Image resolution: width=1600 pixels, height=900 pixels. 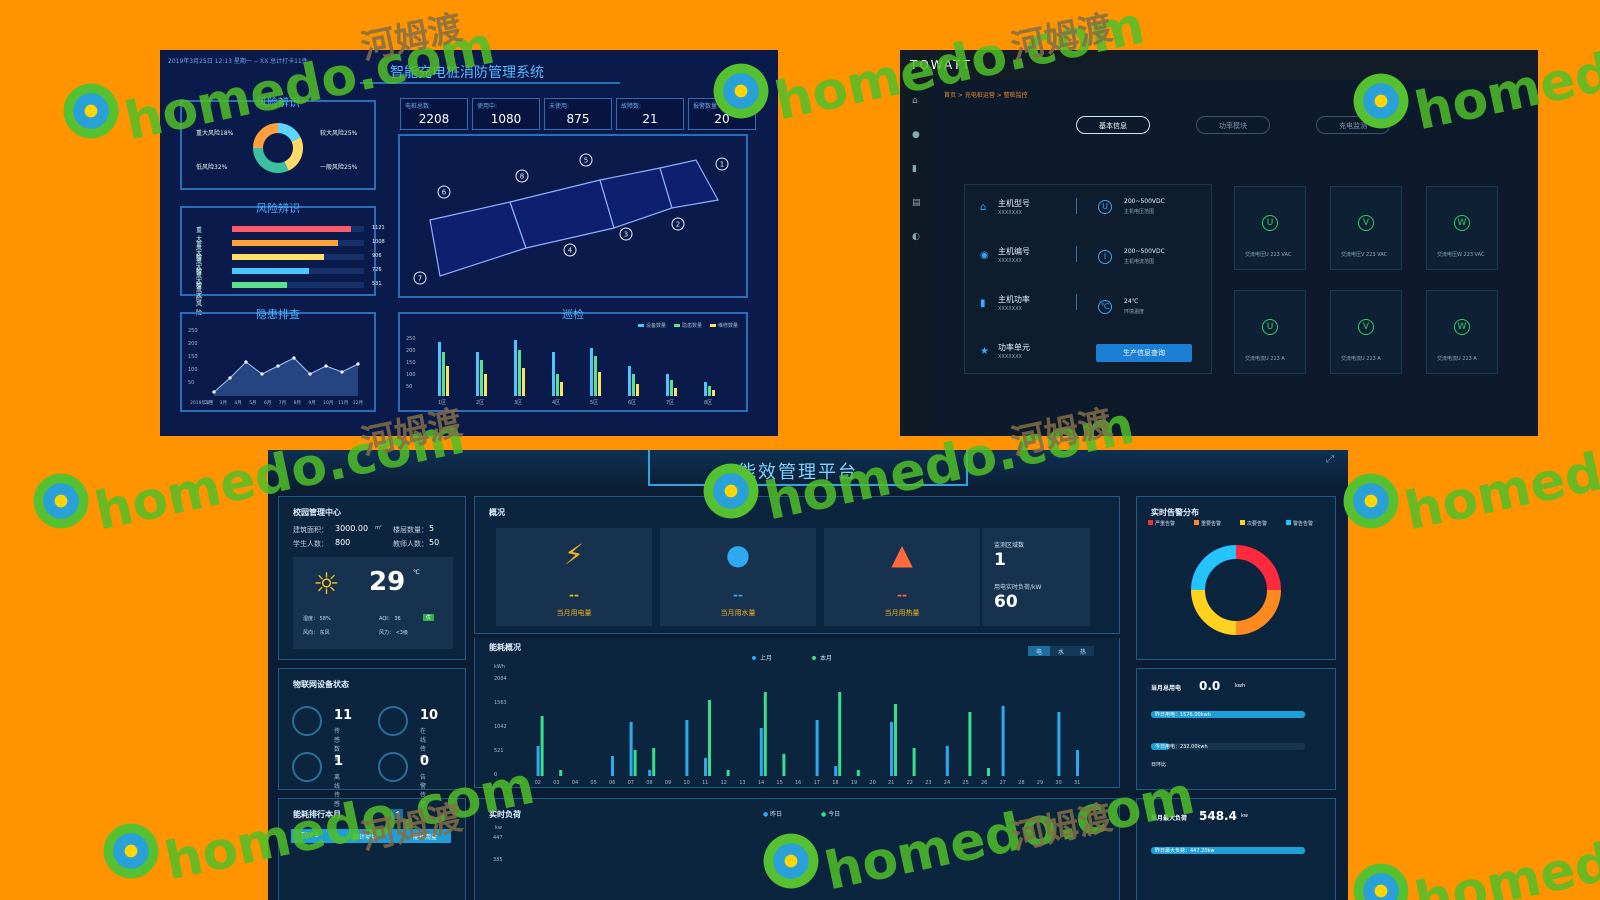 I want to click on alarm-legend-swatch, so click(x=1196, y=522).